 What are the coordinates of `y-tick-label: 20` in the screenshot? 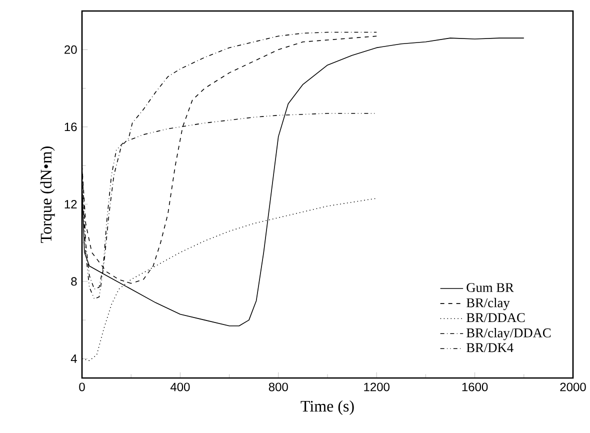 It's located at (70, 49).